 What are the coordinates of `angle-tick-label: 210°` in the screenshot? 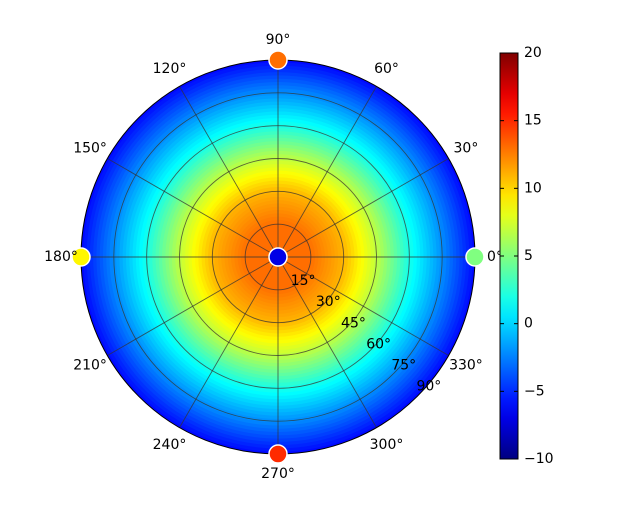 It's located at (90, 366).